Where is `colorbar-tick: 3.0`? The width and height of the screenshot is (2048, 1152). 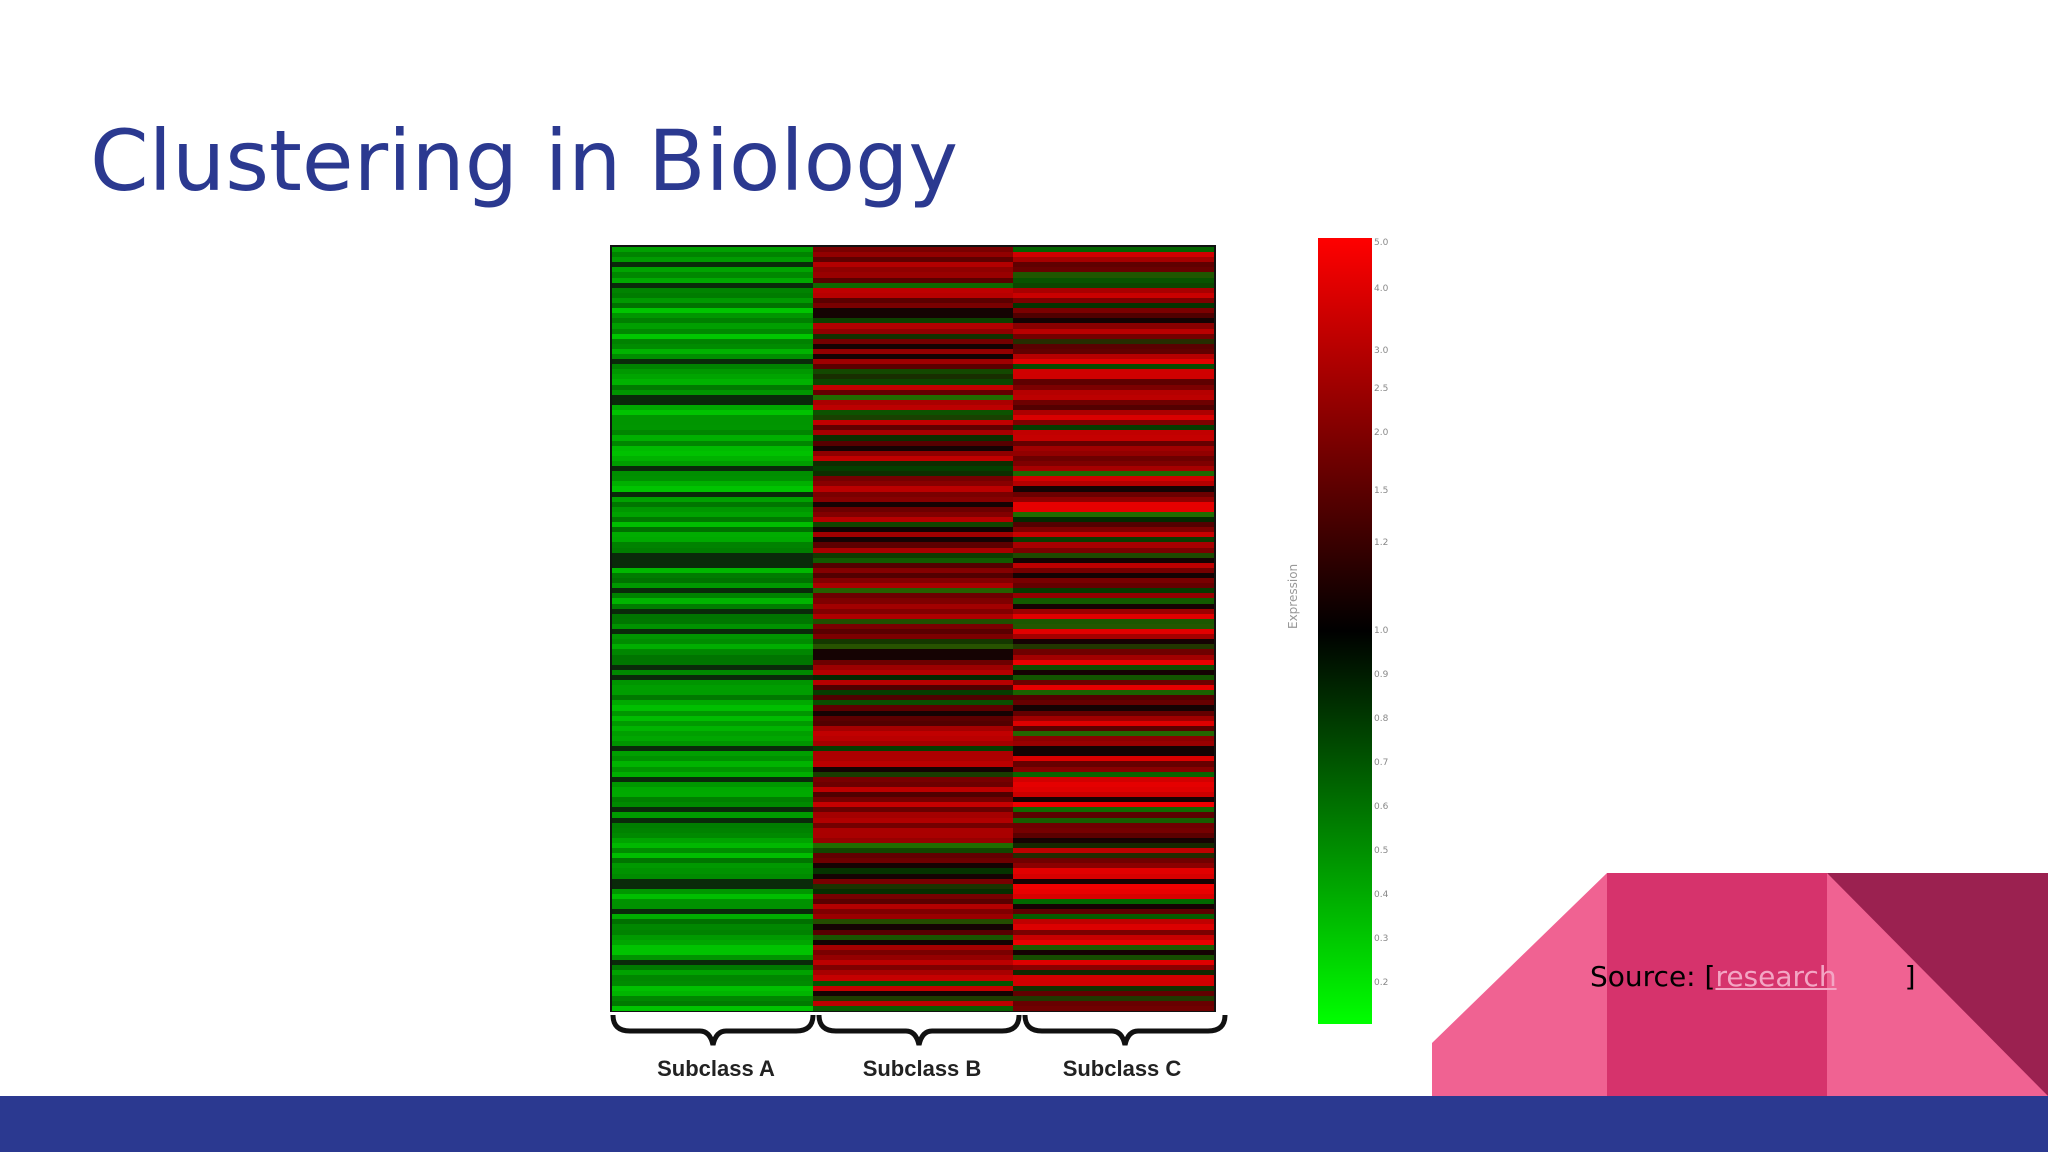
colorbar-tick: 3.0 is located at coordinates (1381, 351).